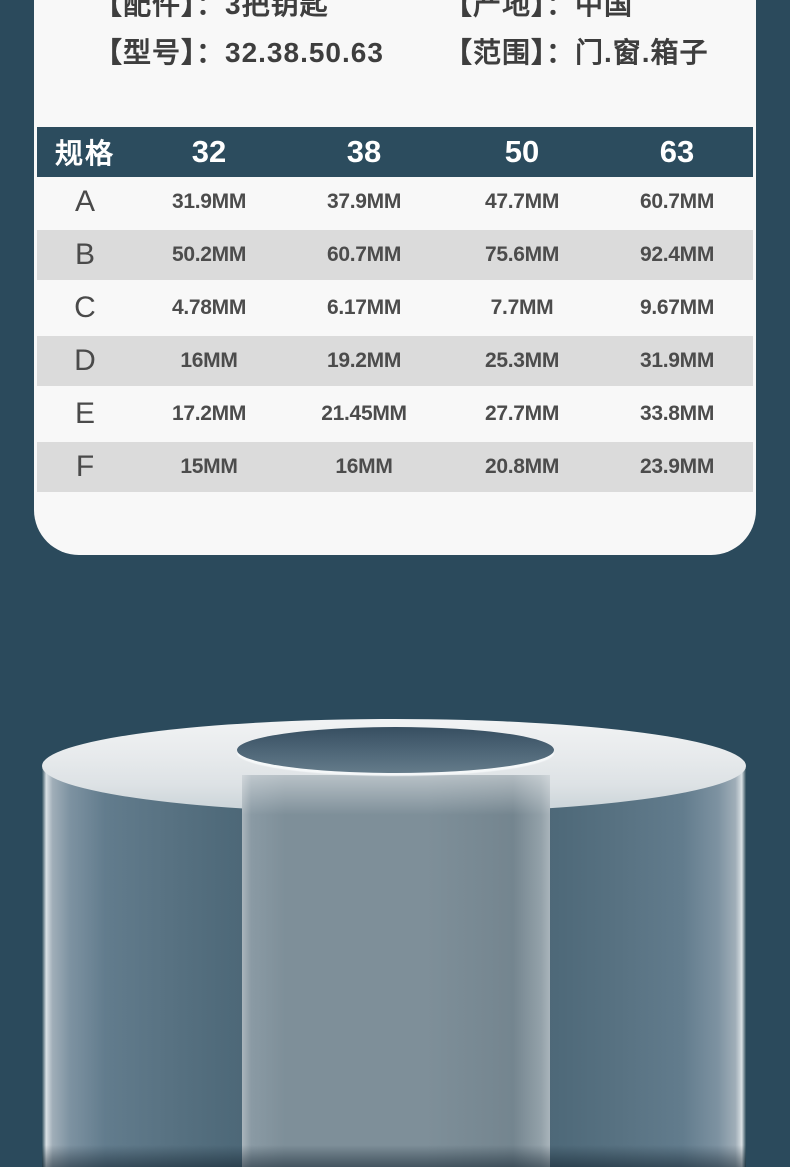 This screenshot has width=790, height=1167. Describe the element at coordinates (677, 152) in the screenshot. I see `header-cell-size-63: 63` at that location.